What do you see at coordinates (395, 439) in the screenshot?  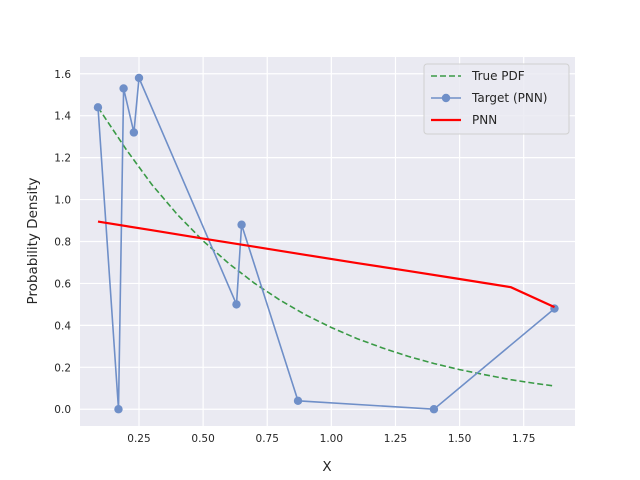 I see `x-tick-label: 1.25` at bounding box center [395, 439].